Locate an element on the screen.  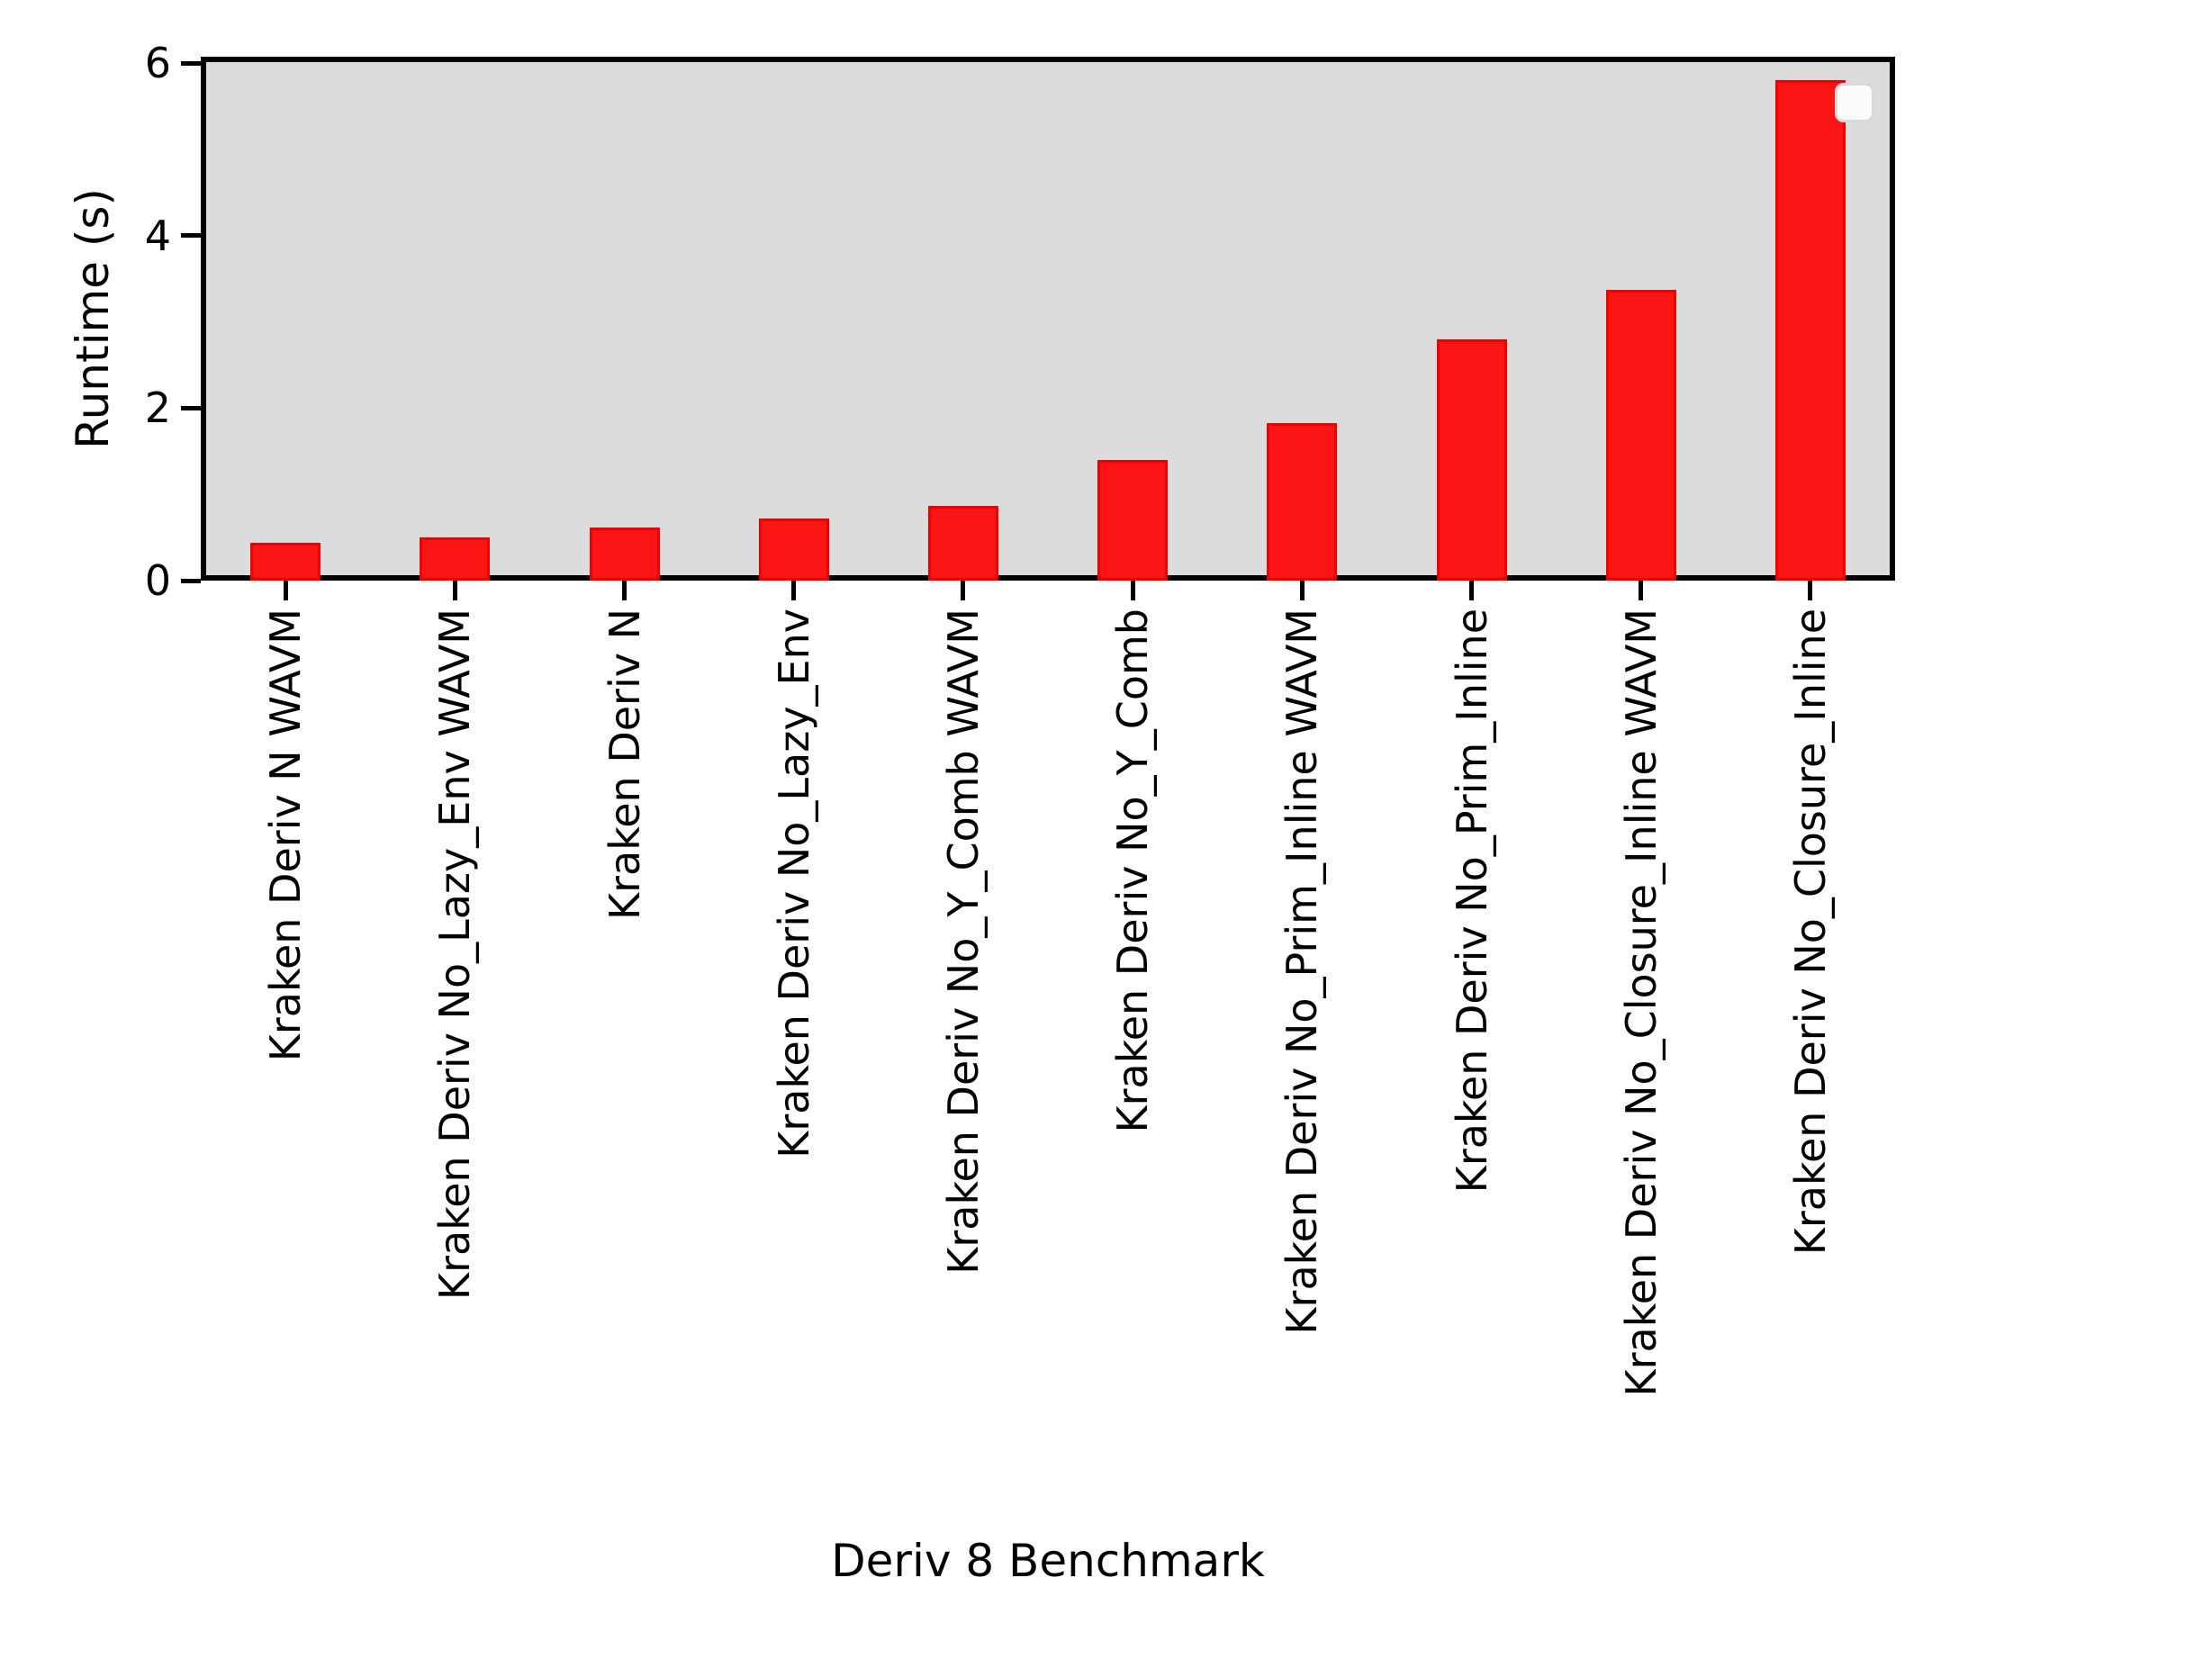
x-tick-label: Kraken Deriv No_Lazy_Env is located at coordinates (794, 884).